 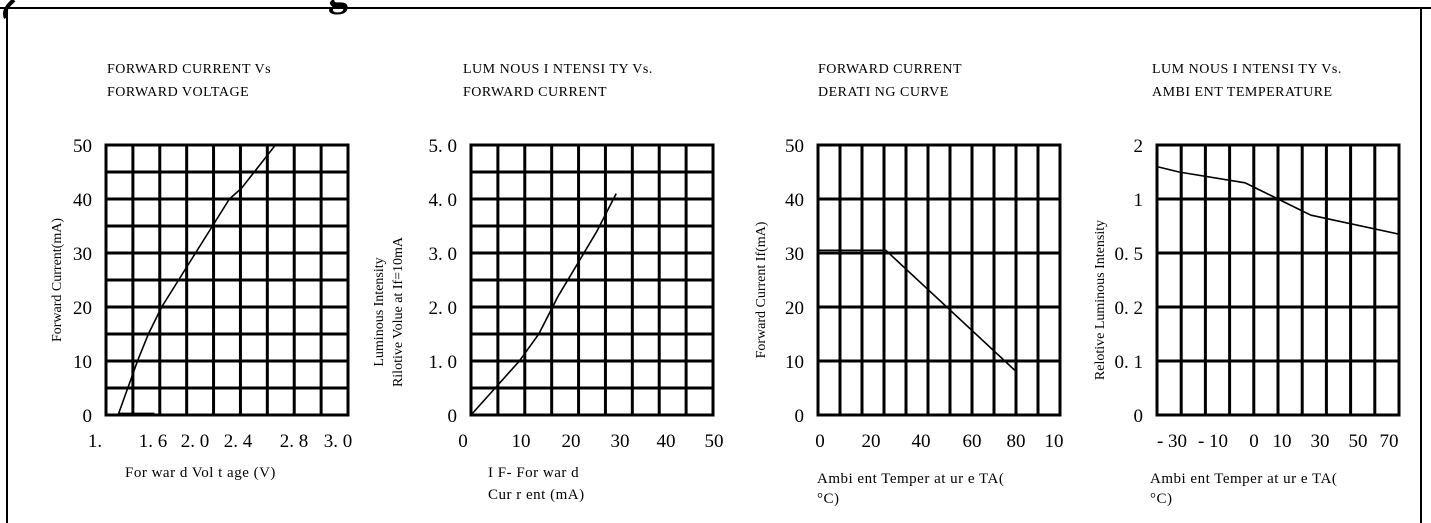 What do you see at coordinates (1100, 300) in the screenshot?
I see `chart4-y-label: Relotive Luminous Intensity` at bounding box center [1100, 300].